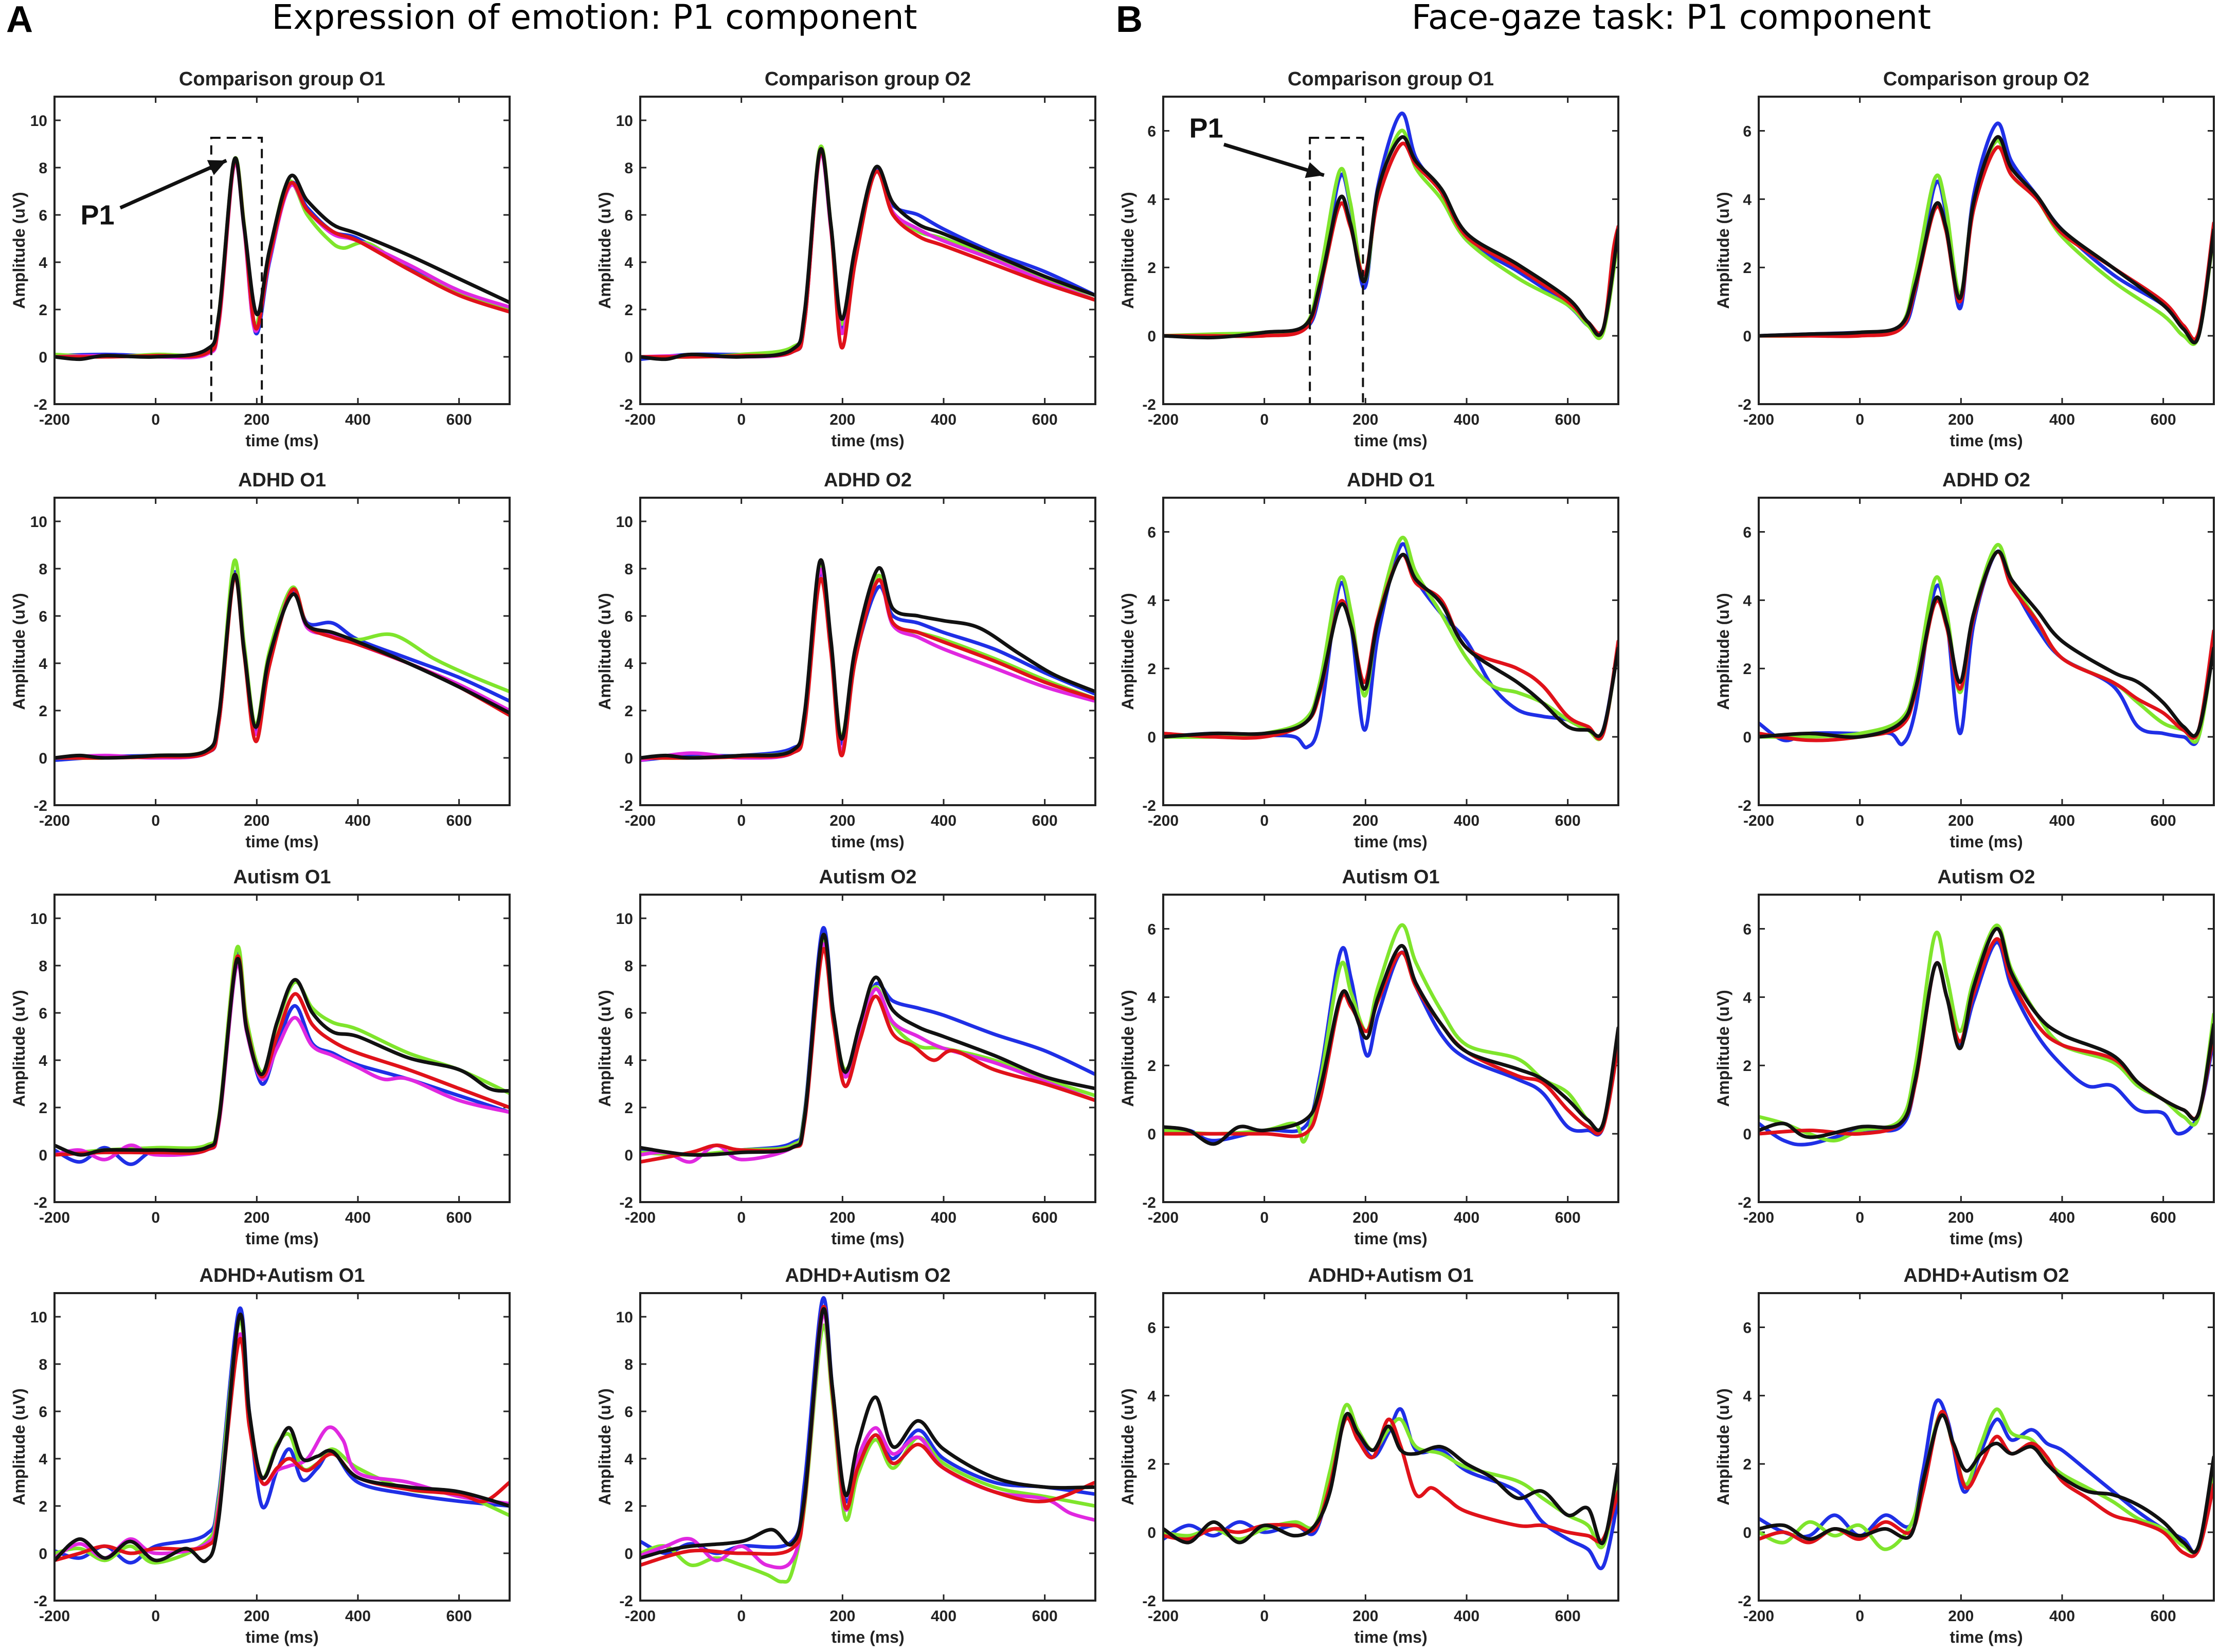 The height and width of the screenshot is (1652, 2220). Describe the element at coordinates (1206, 128) in the screenshot. I see `p1-label: P1` at that location.